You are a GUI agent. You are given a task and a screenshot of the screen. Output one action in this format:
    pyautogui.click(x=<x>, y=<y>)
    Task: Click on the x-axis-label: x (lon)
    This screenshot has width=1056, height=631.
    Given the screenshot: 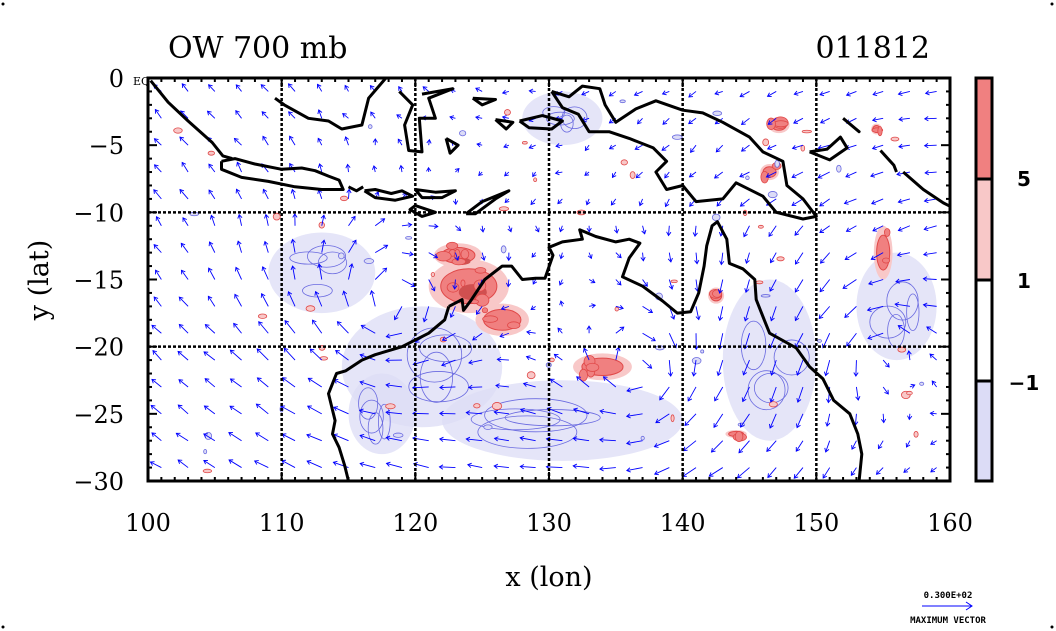 What is the action you would take?
    pyautogui.click(x=548, y=577)
    